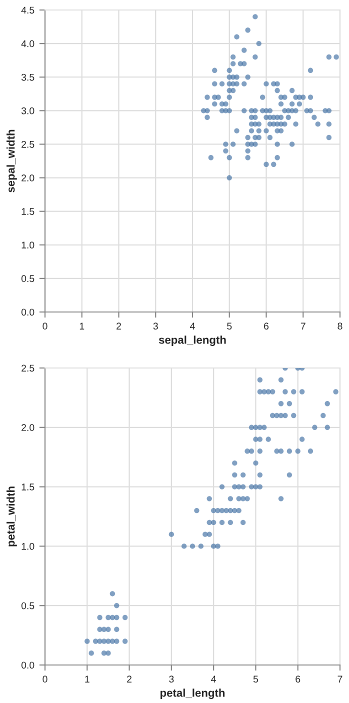  I want to click on y-axis-title: petal_width, so click(11, 516).